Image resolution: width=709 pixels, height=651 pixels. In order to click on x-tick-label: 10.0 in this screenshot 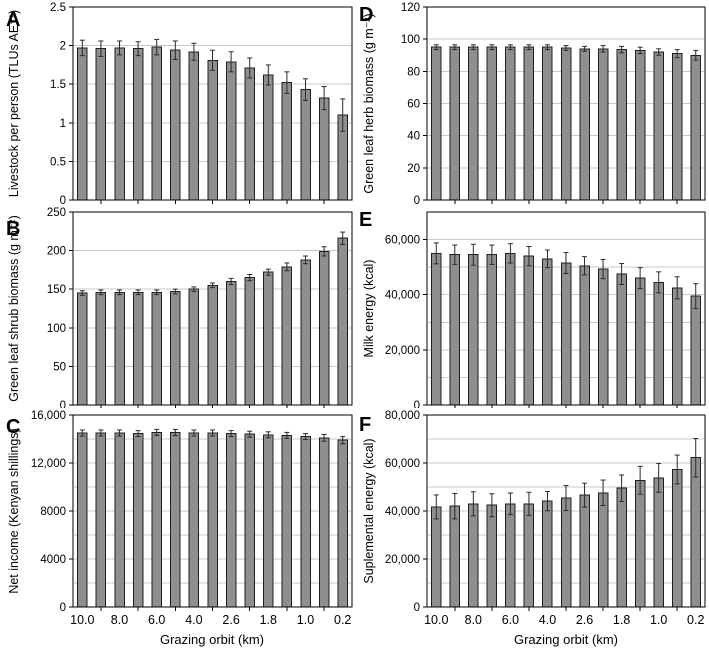, I will do `click(82, 620)`.